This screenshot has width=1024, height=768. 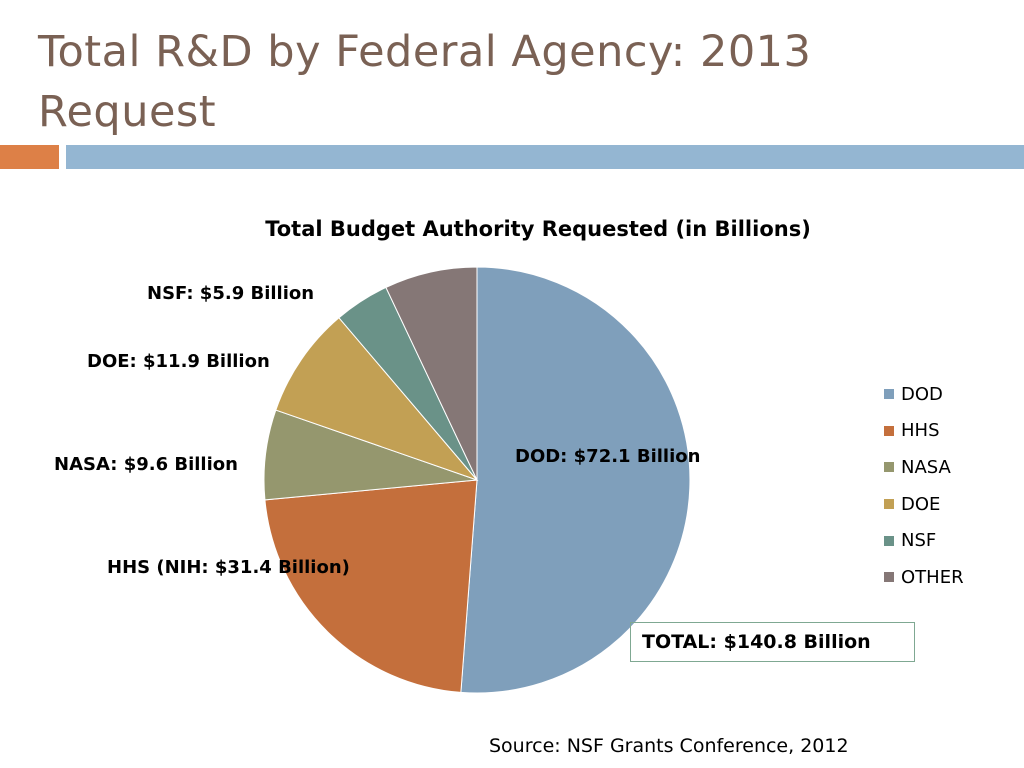 I want to click on legend-label-nsf: NSF, so click(x=919, y=541).